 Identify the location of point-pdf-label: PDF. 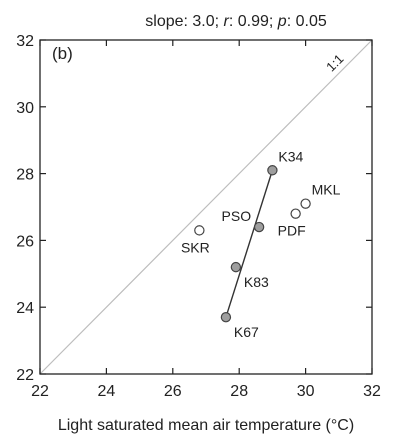
(292, 231).